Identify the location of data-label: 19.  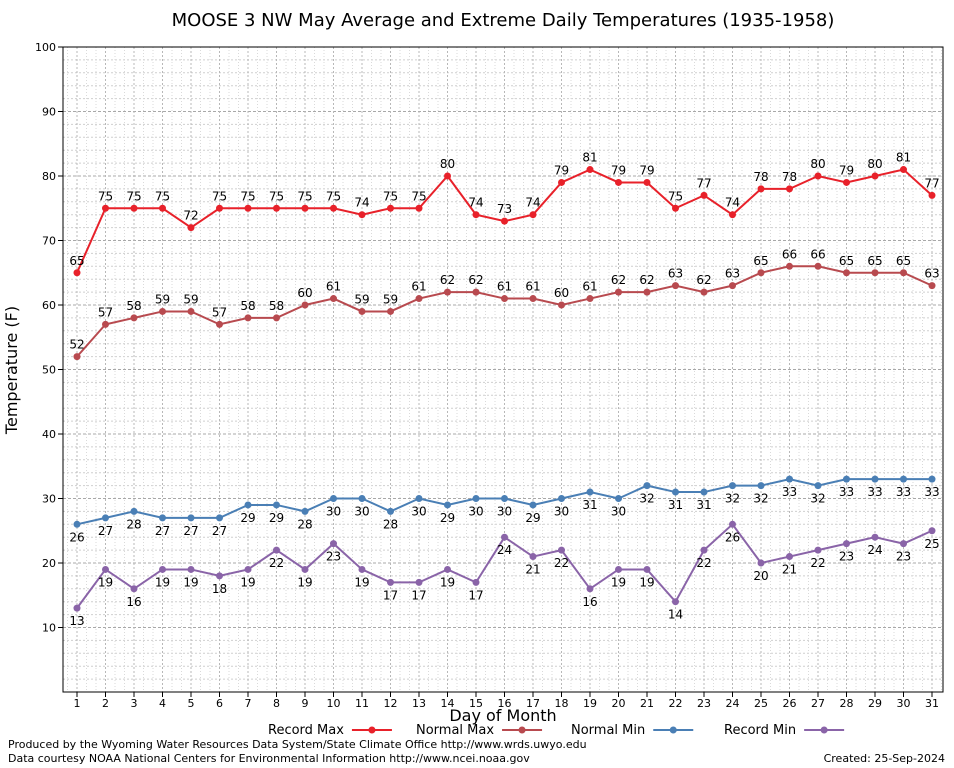
(361, 582).